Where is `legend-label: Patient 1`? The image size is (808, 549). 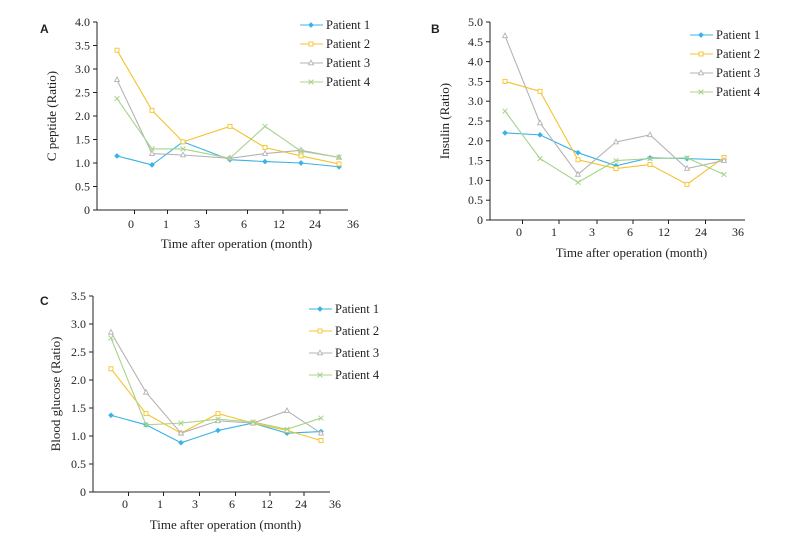
legend-label: Patient 1 is located at coordinates (357, 309).